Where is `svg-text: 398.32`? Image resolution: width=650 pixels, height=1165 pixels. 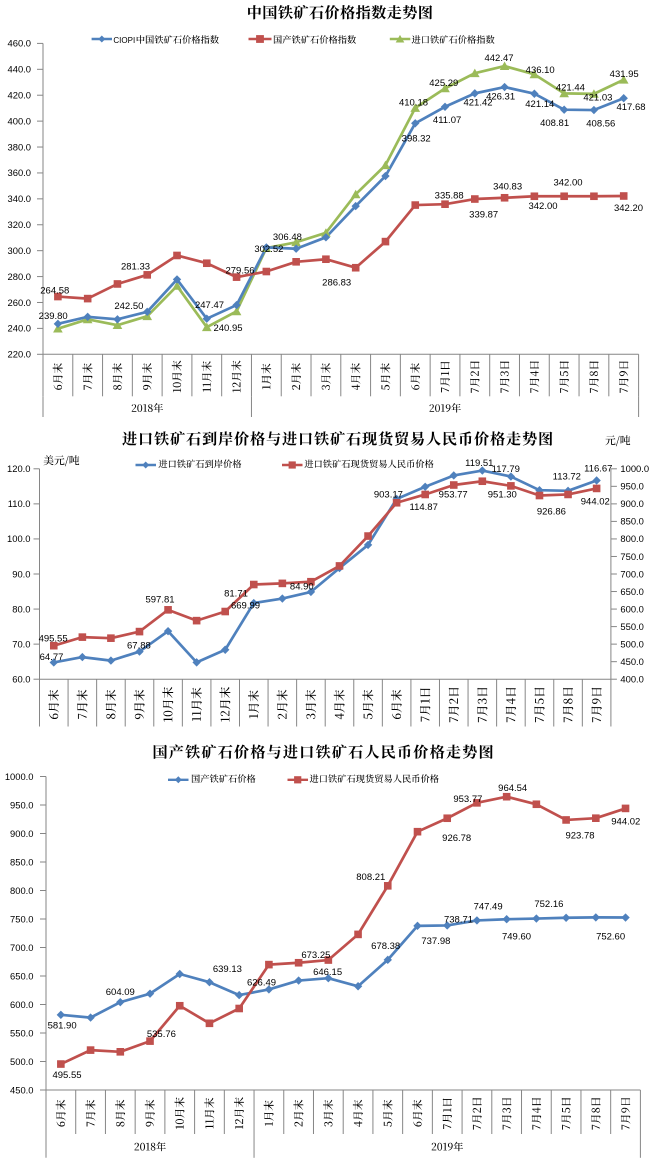
svg-text: 398.32 is located at coordinates (416, 138).